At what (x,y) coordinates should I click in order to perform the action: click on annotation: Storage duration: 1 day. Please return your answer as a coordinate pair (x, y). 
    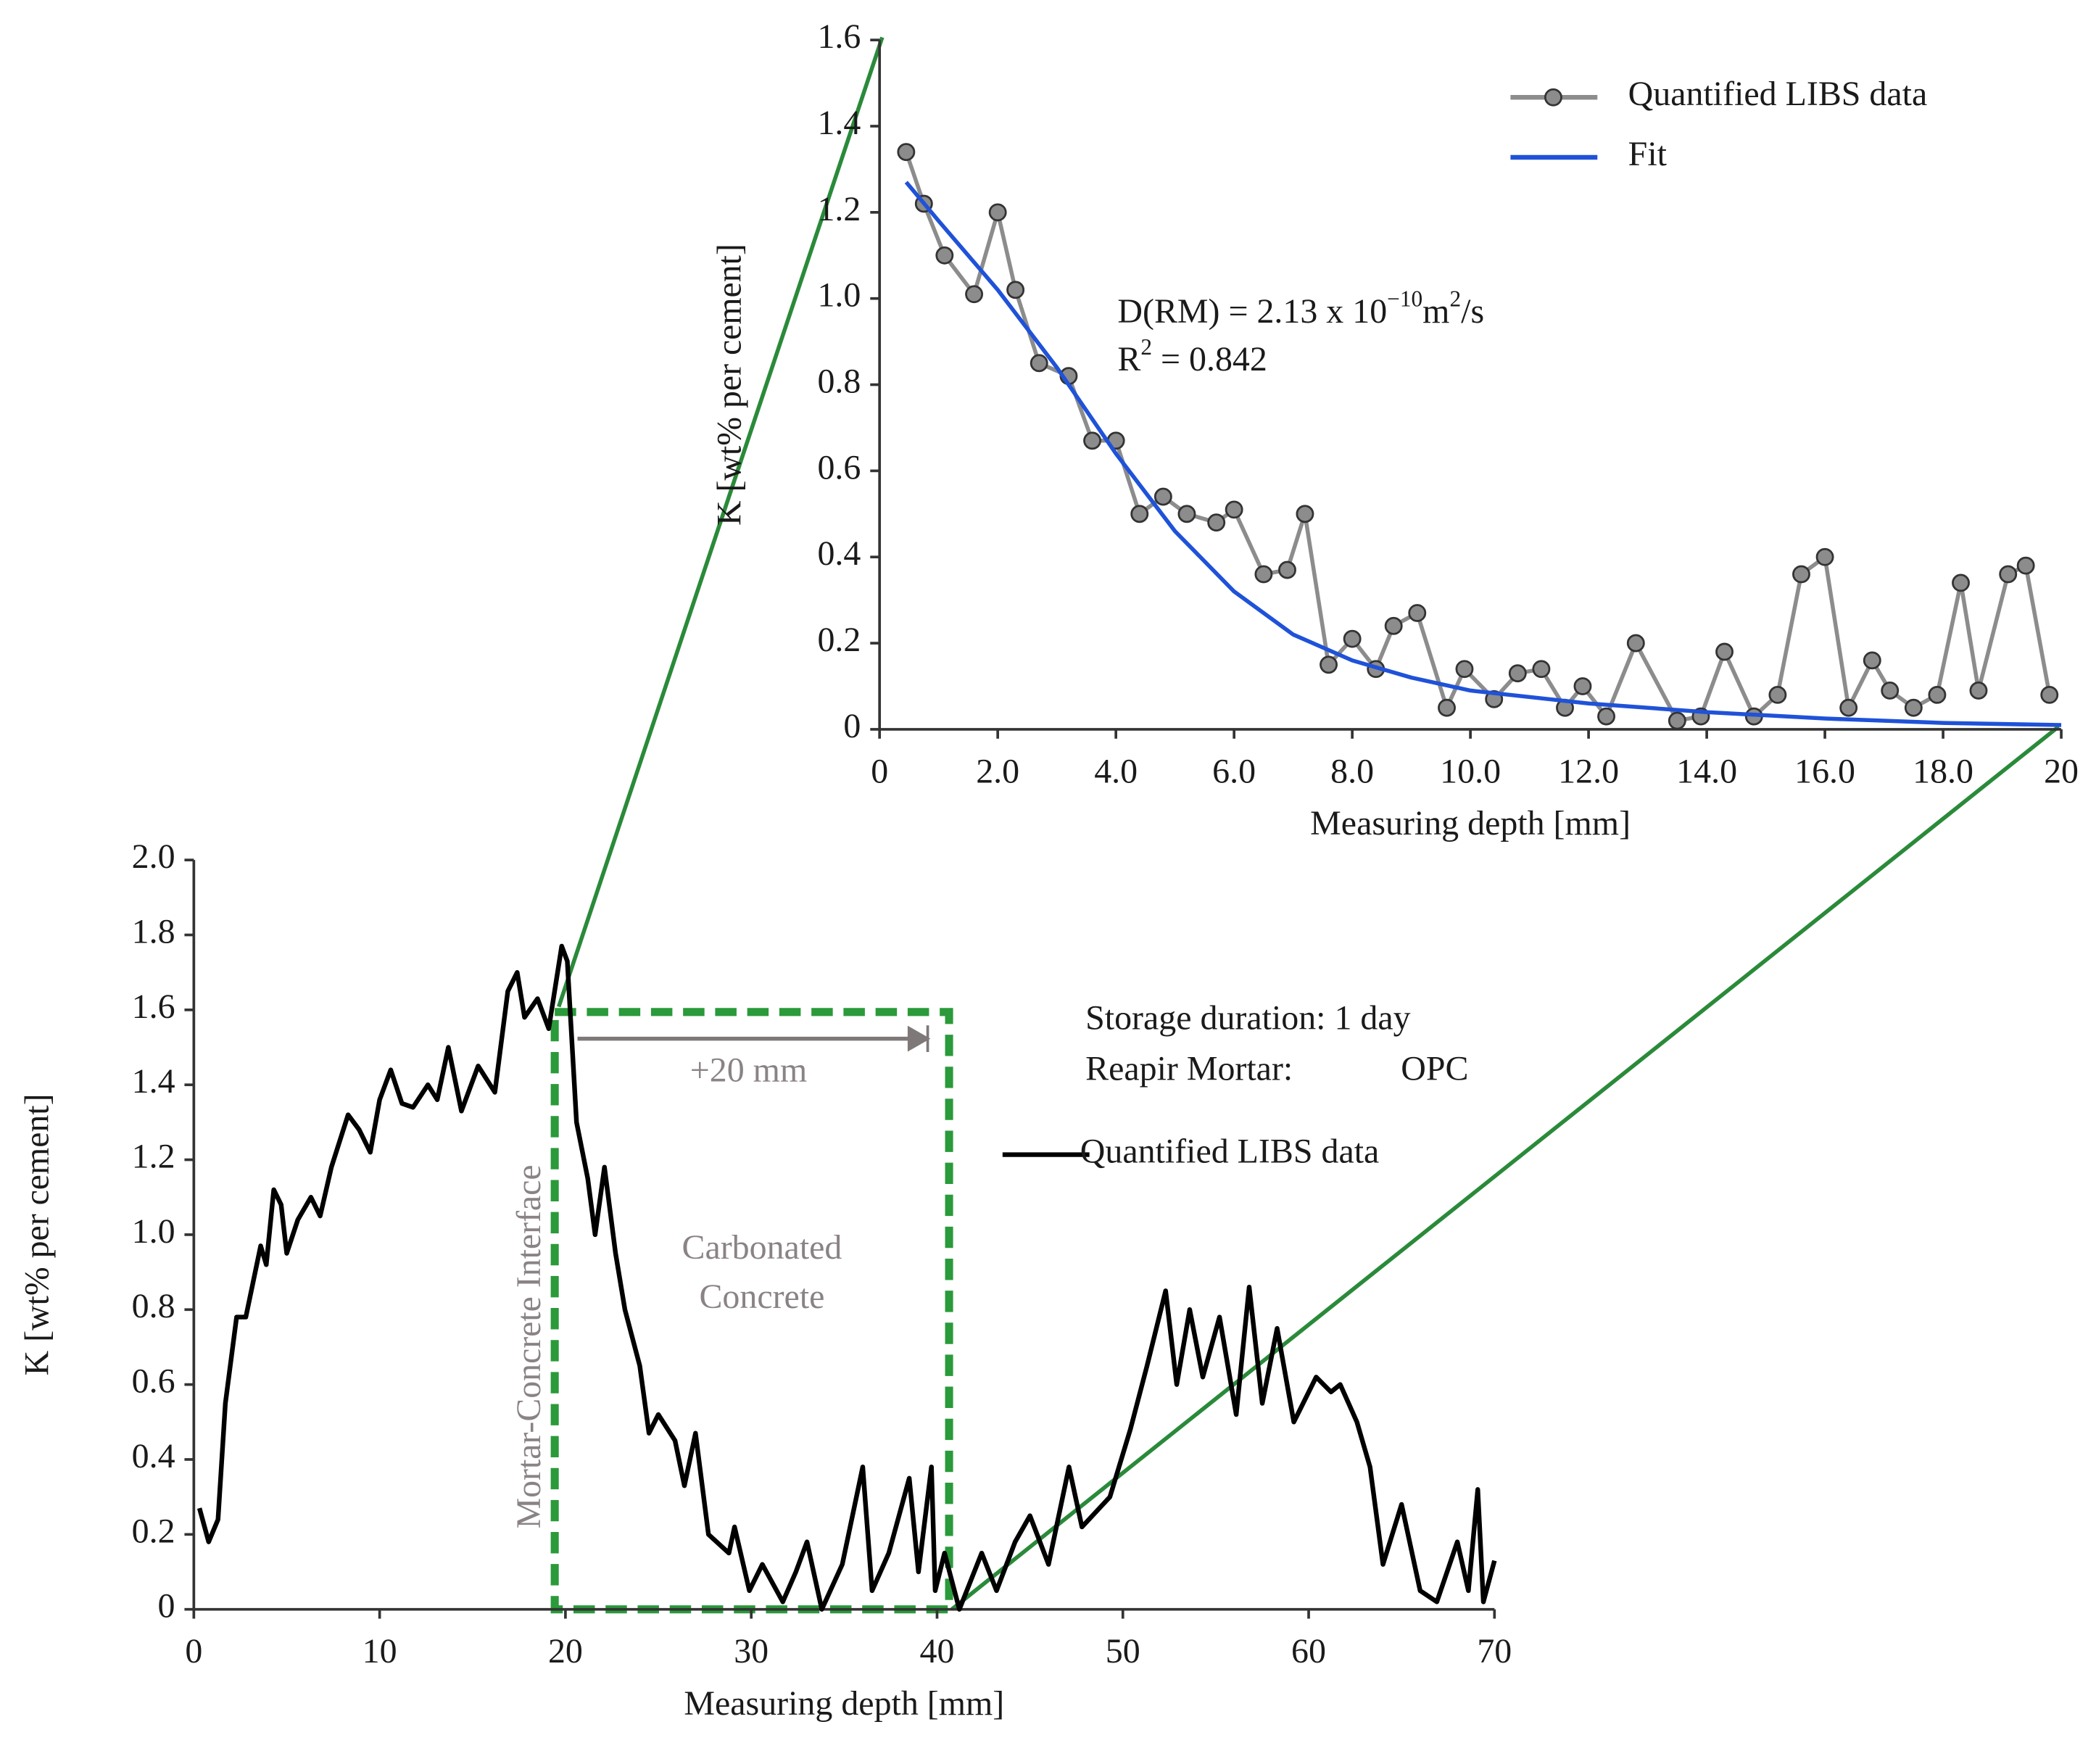
    Looking at the image, I should click on (1248, 1018).